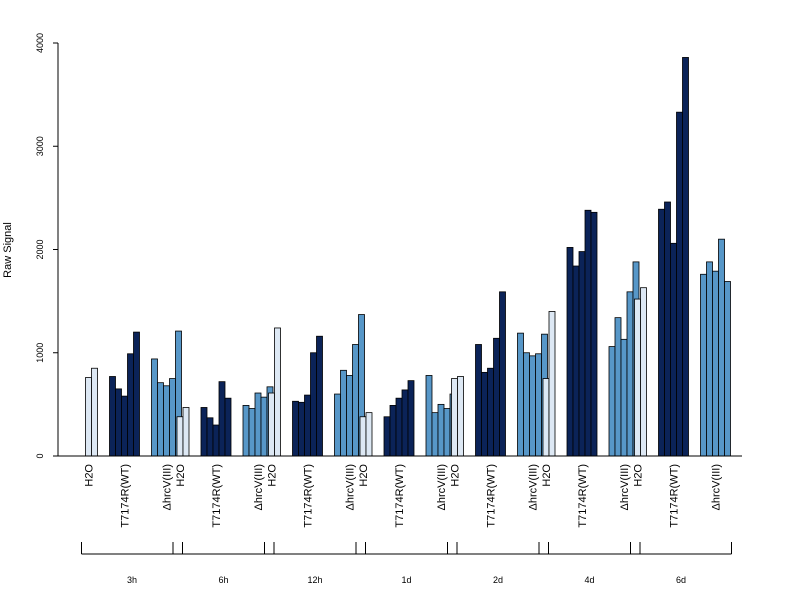 This screenshot has height=600, width=800. What do you see at coordinates (406, 563) in the screenshot?
I see `time-brackets: 3h 6h 12h 1d 2d 4d 6d` at bounding box center [406, 563].